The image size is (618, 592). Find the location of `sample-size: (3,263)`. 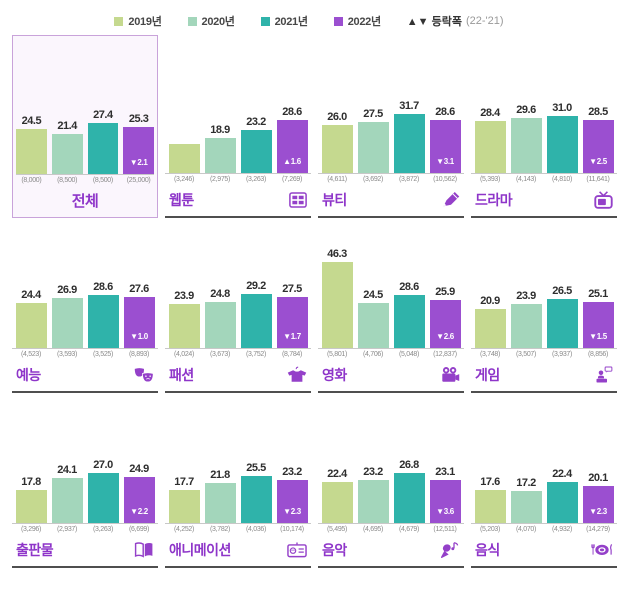

sample-size: (3,263) is located at coordinates (256, 179).